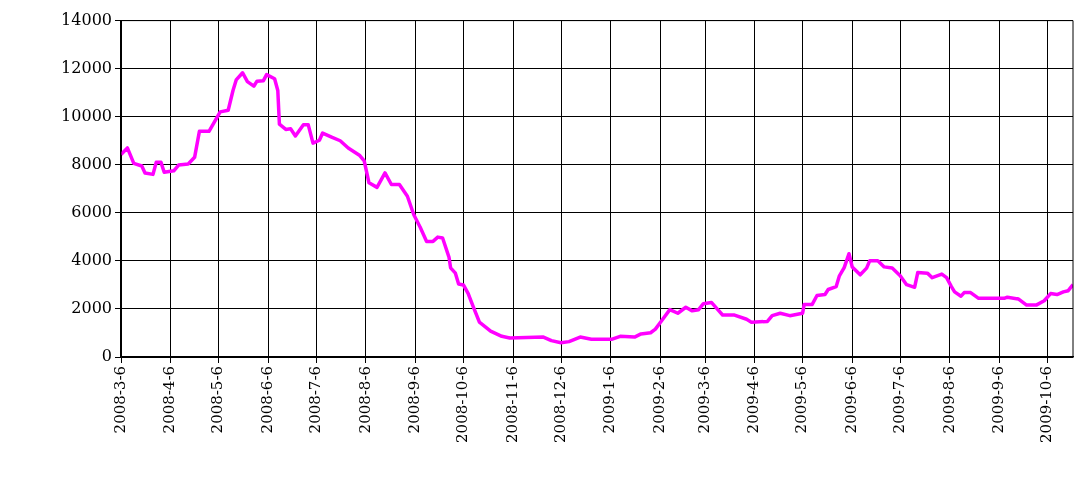 The height and width of the screenshot is (497, 1084). I want to click on x-tick-label: 2008-8-6, so click(364, 400).